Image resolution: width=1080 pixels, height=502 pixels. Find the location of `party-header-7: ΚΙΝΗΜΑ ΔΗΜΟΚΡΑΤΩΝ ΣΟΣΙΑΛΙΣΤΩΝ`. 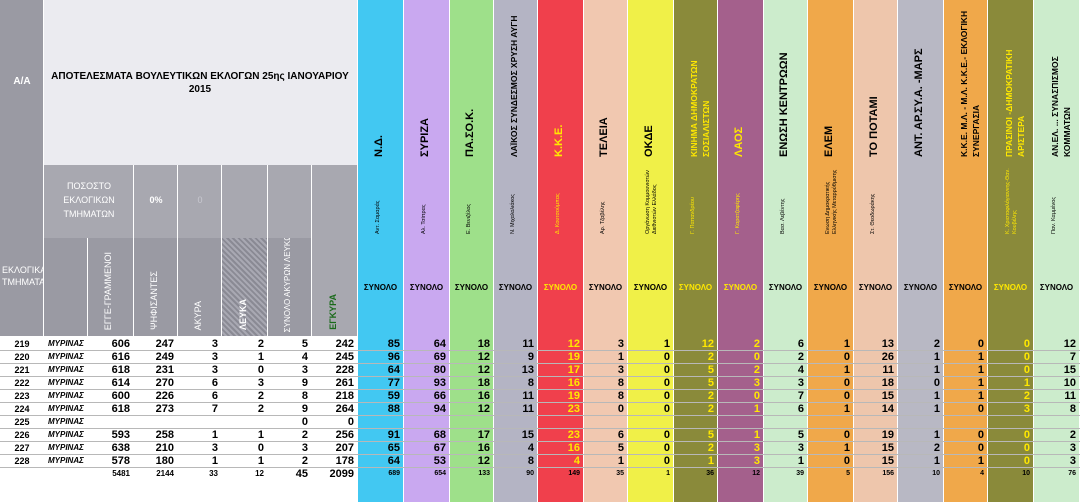

party-header-7: ΚΙΝΗΜΑ ΔΗΜΟΚΡΑΤΩΝ ΣΟΣΙΑΛΙΣΤΩΝ is located at coordinates (696, 82).